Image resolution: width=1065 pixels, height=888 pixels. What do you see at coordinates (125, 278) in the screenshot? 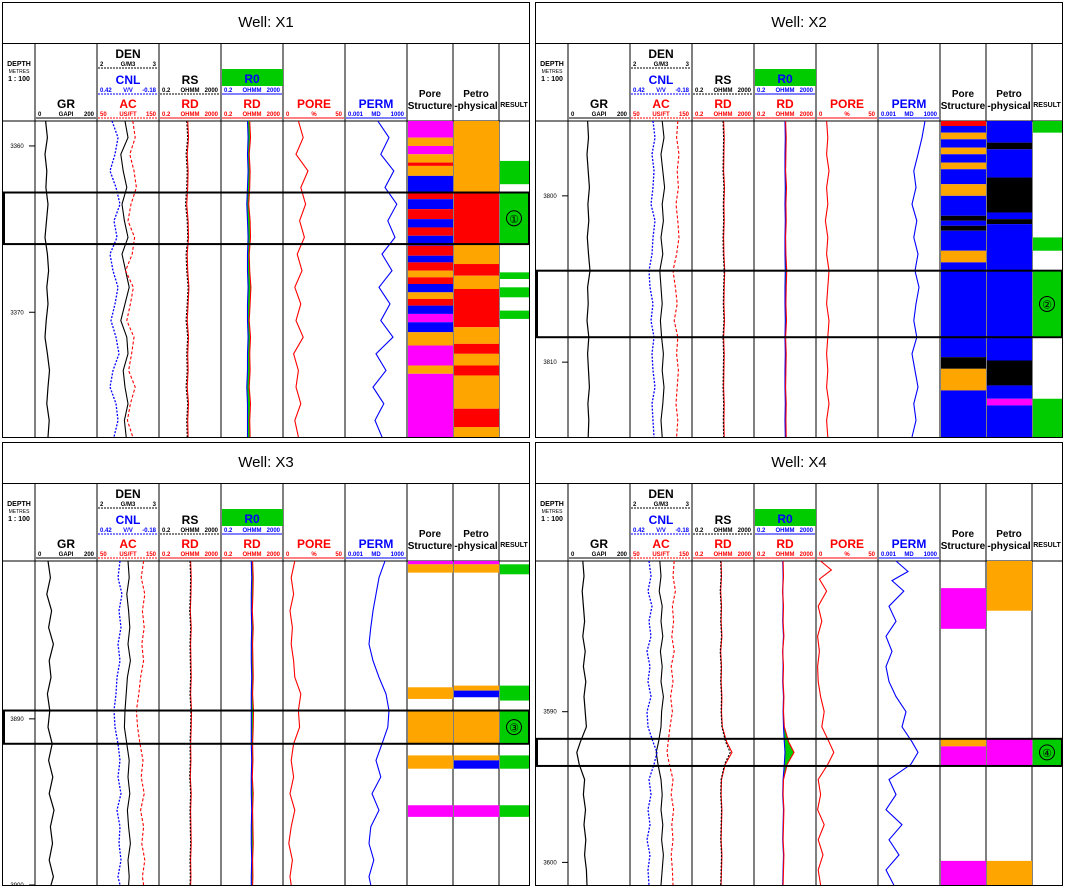
I see `den-curve` at bounding box center [125, 278].